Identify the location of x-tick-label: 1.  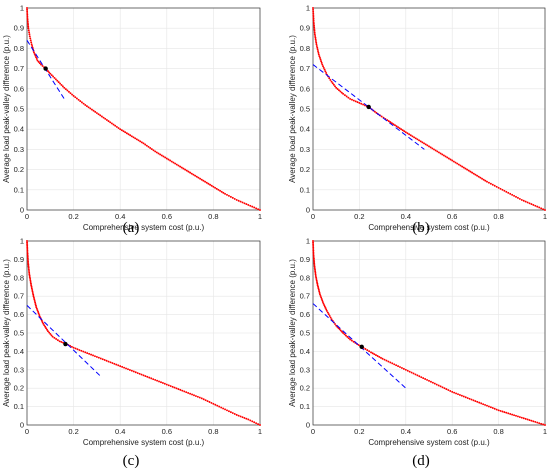
(545, 431).